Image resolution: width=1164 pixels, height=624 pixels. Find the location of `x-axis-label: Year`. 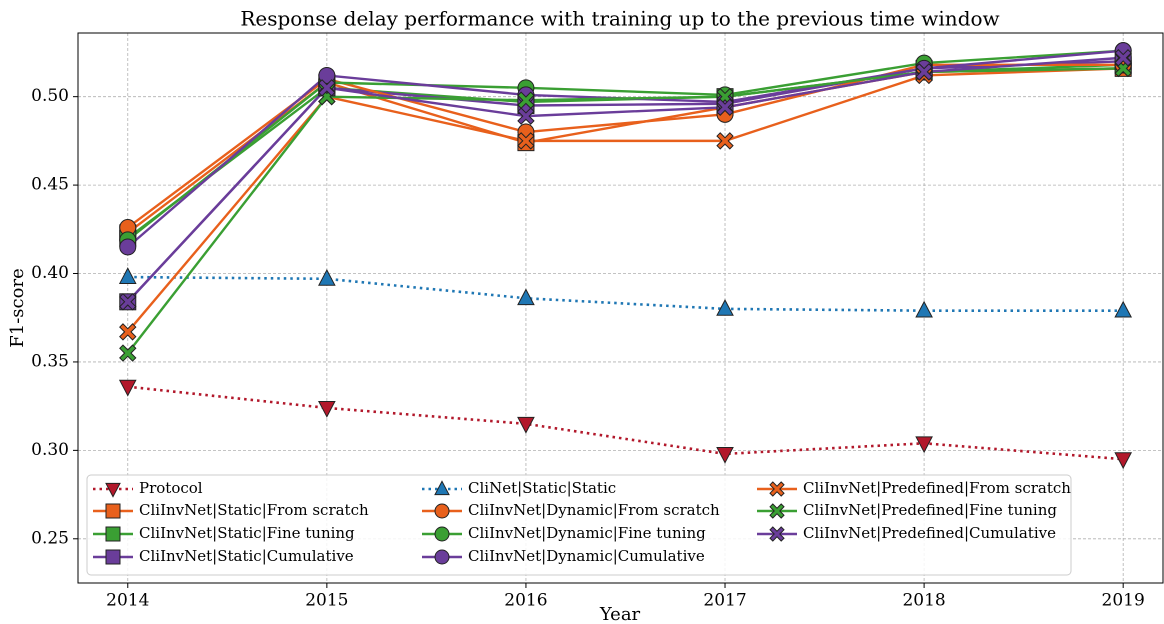

x-axis-label: Year is located at coordinates (620, 614).